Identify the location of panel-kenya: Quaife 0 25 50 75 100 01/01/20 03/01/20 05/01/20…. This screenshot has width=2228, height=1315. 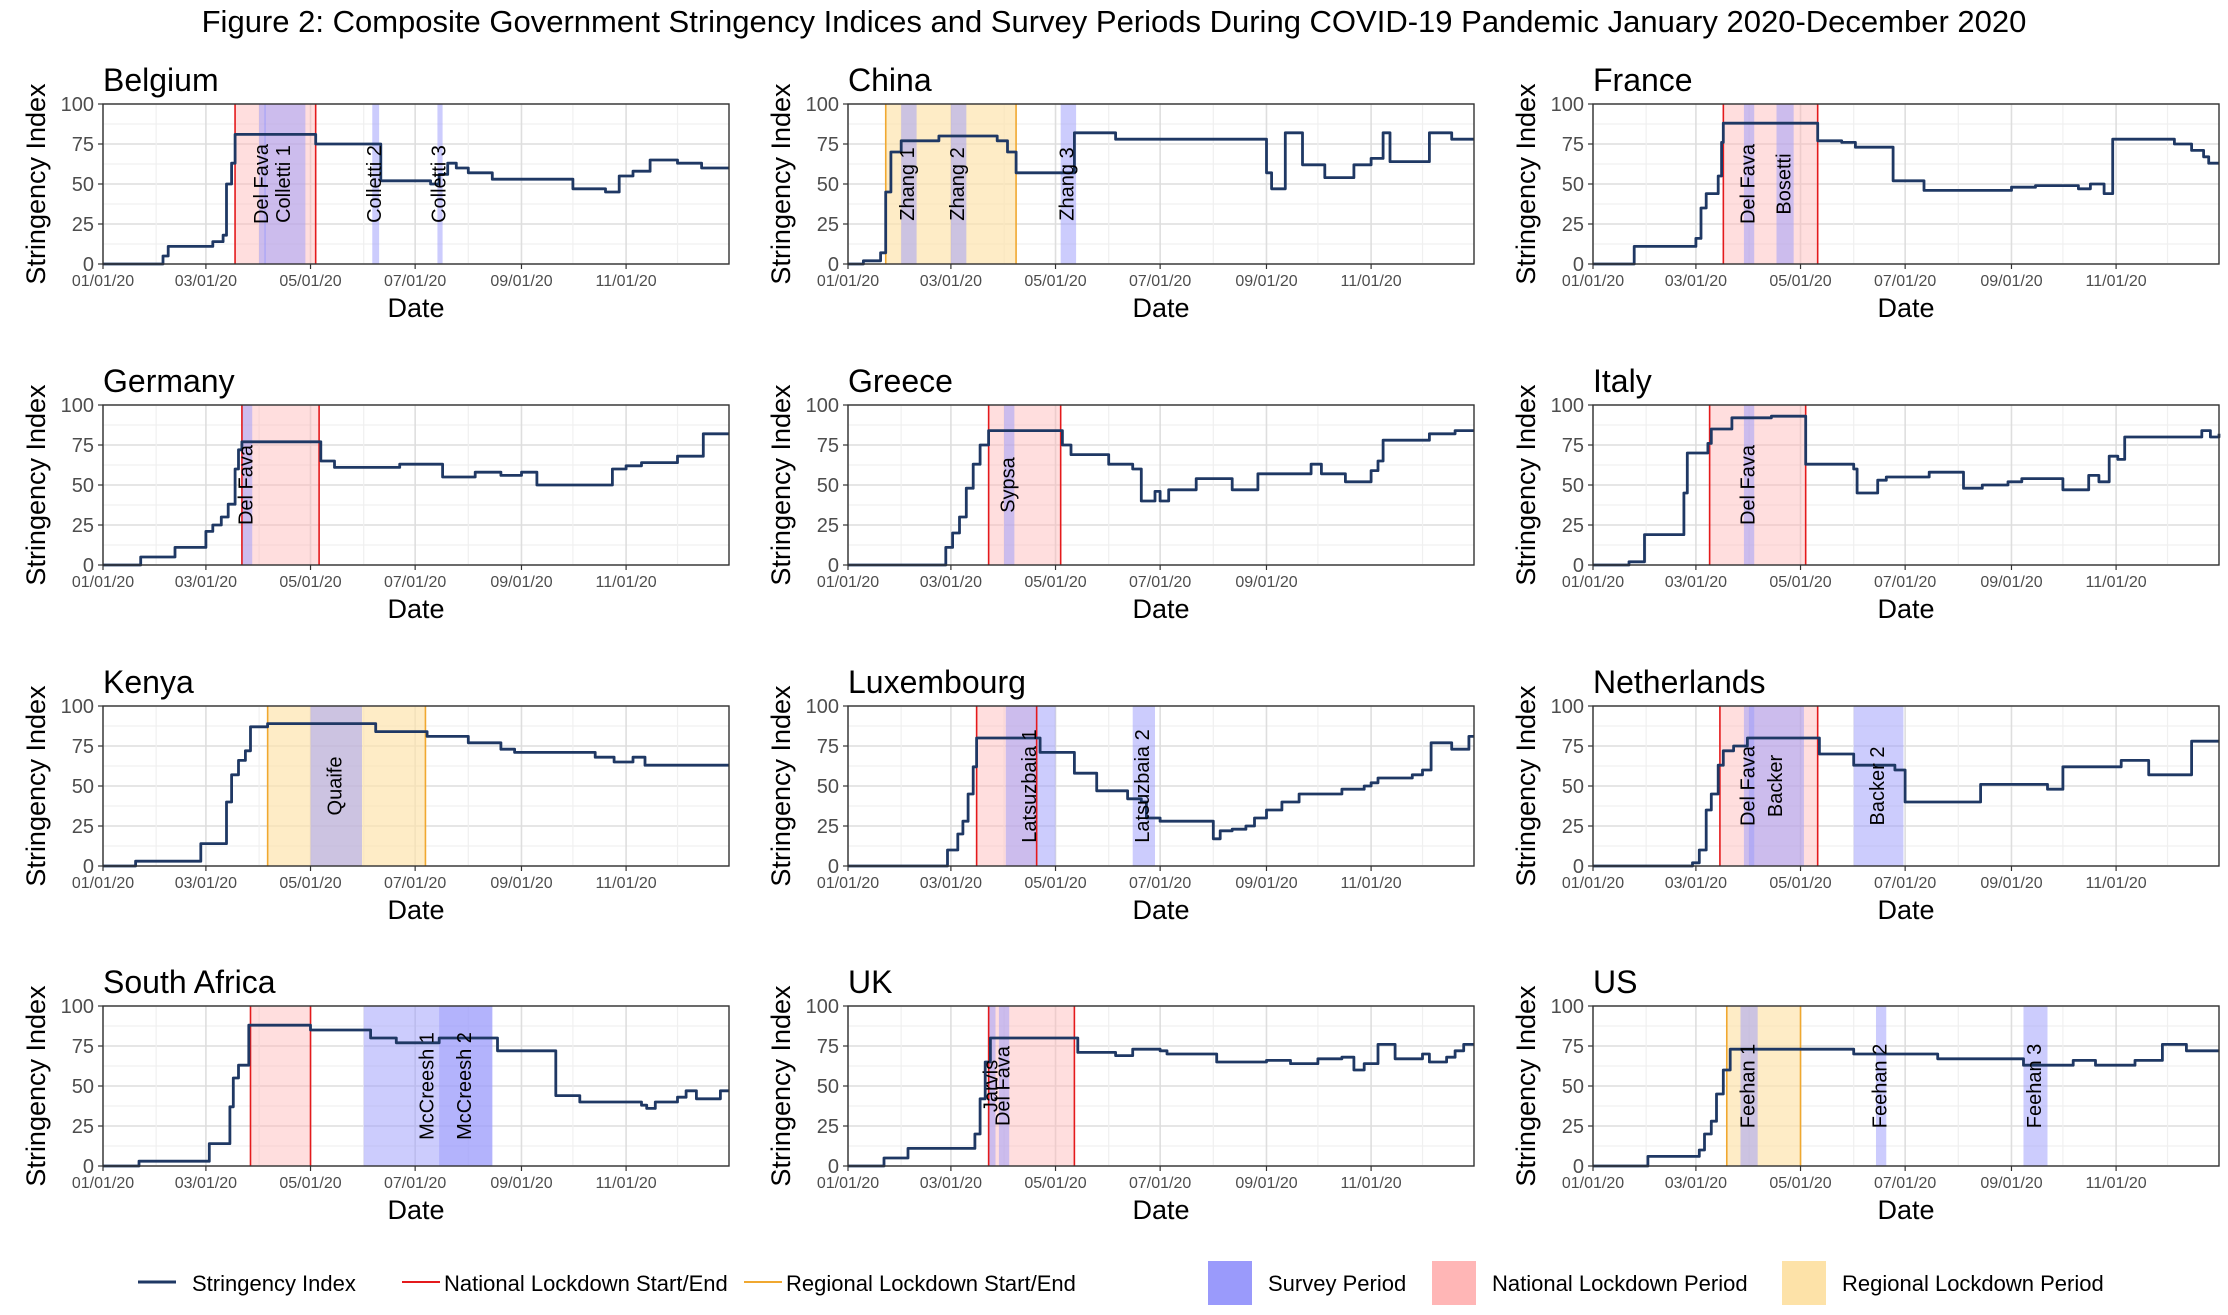
(375, 794).